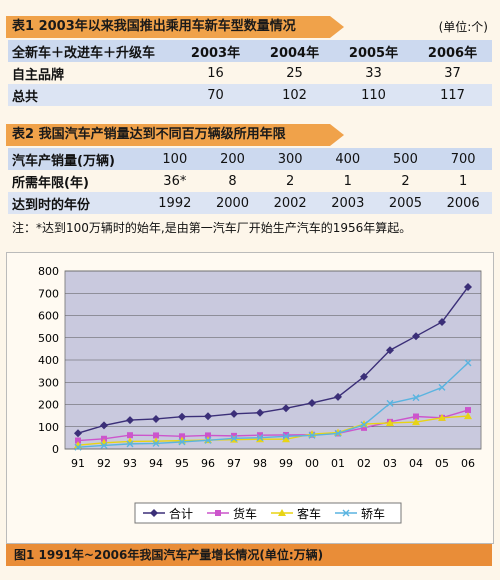 The width and height of the screenshot is (500, 580). I want to click on table-row: 所需年限(年) 36* 8 2 1 2 1, so click(250, 181).